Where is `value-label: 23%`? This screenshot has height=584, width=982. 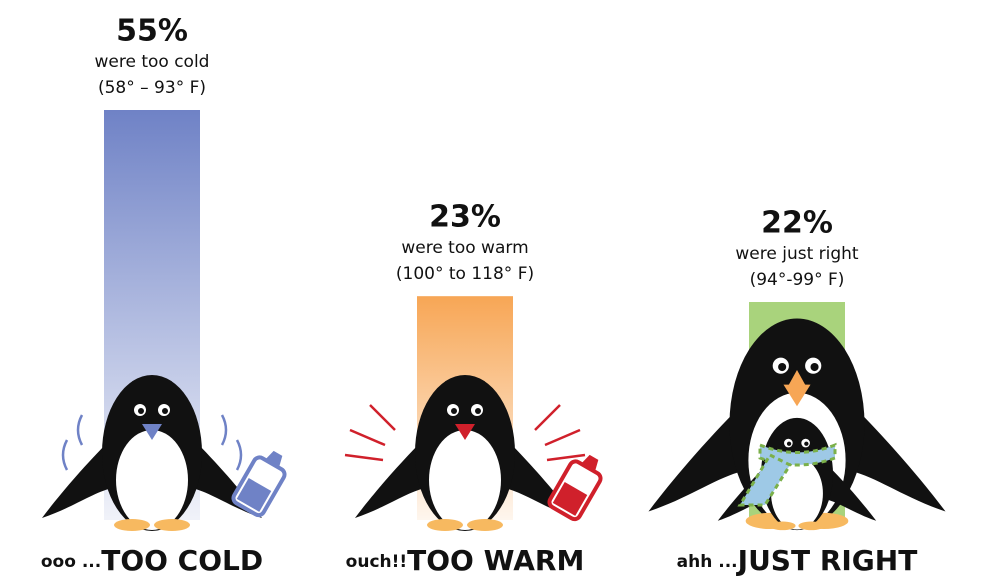
value-label: 23% is located at coordinates (465, 217).